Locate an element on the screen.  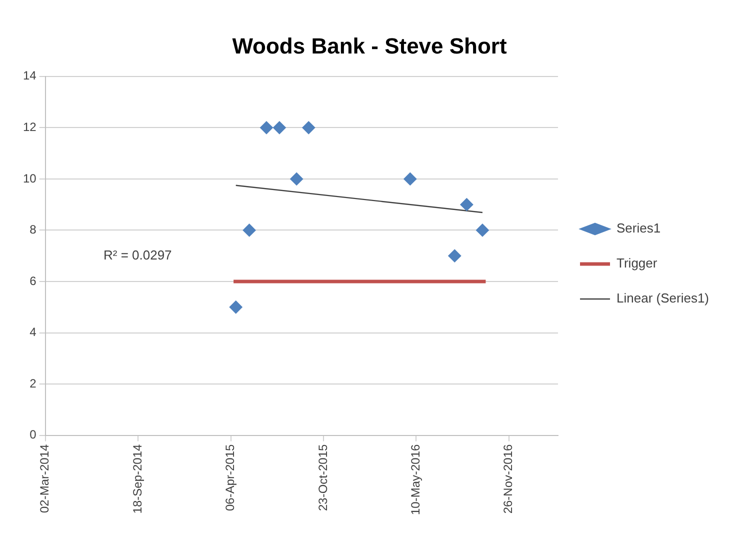
annotation: R² = 0.0297 is located at coordinates (137, 254).